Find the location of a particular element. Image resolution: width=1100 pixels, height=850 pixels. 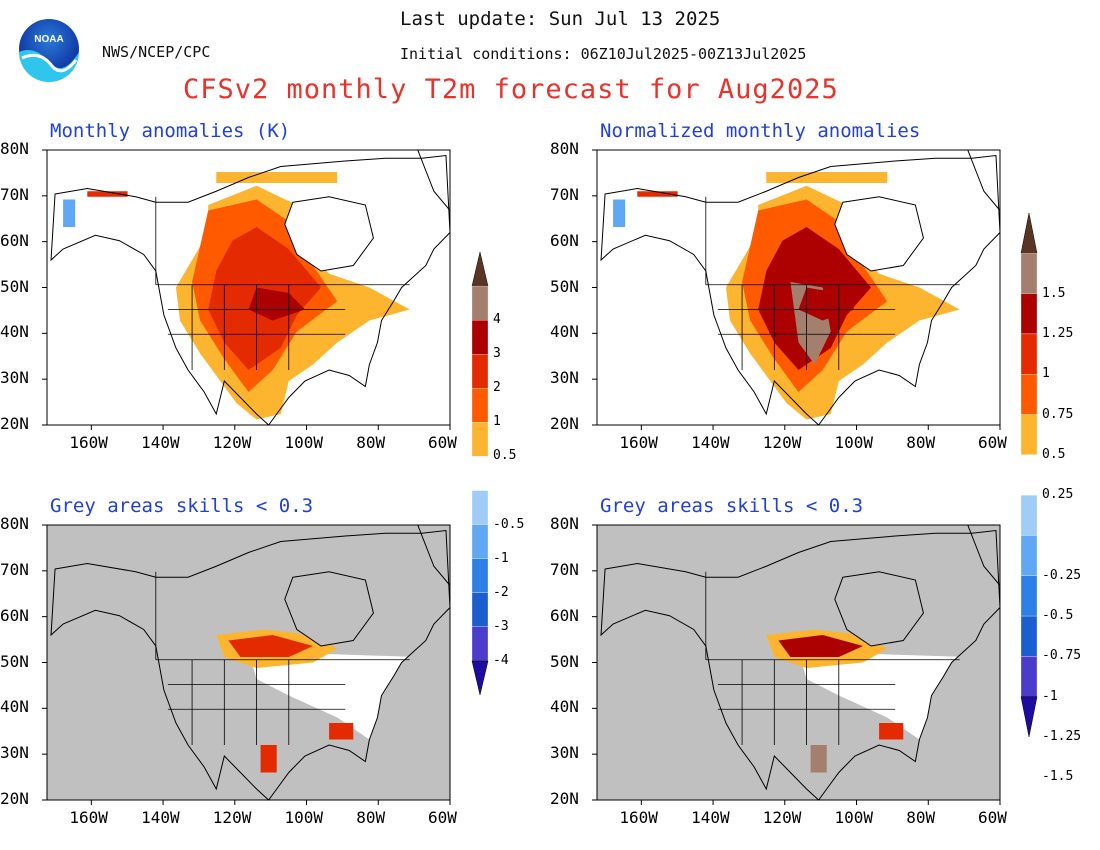

colorbar-label: -1.25 is located at coordinates (1062, 736).